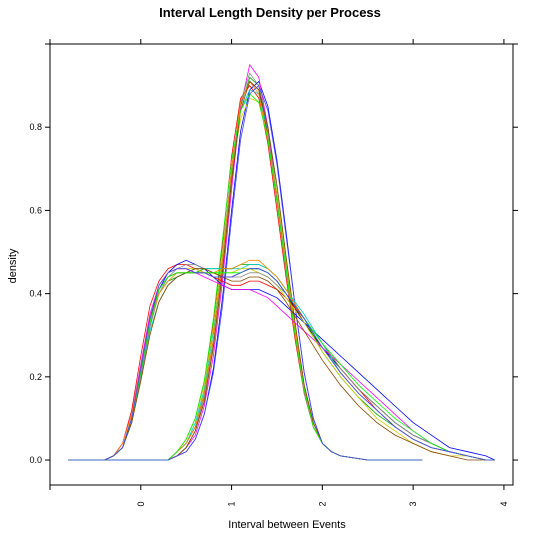 Image resolution: width=540 pixels, height=540 pixels. What do you see at coordinates (35, 294) in the screenshot?
I see `y-tick-label: 0.4` at bounding box center [35, 294].